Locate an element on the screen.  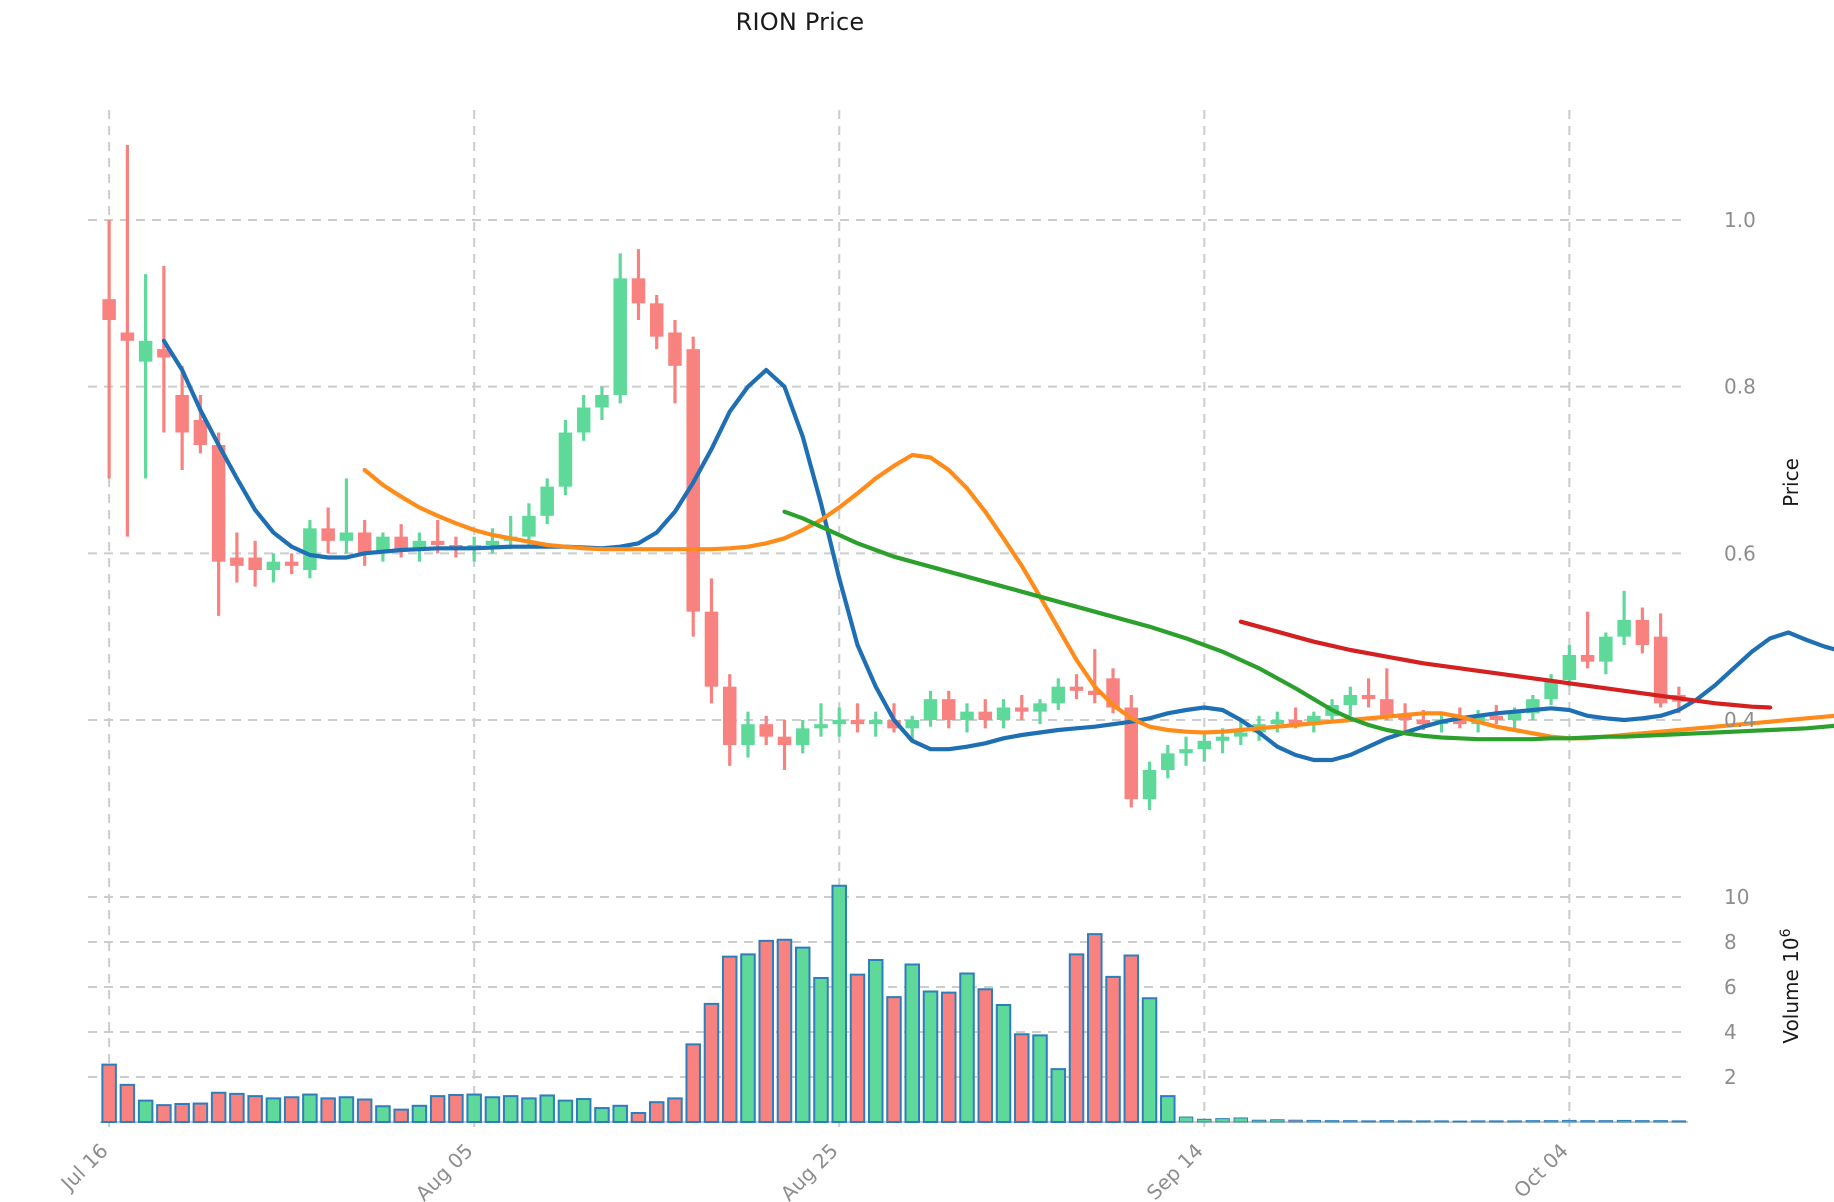
price-tick-label: 0.4 is located at coordinates (1740, 720).